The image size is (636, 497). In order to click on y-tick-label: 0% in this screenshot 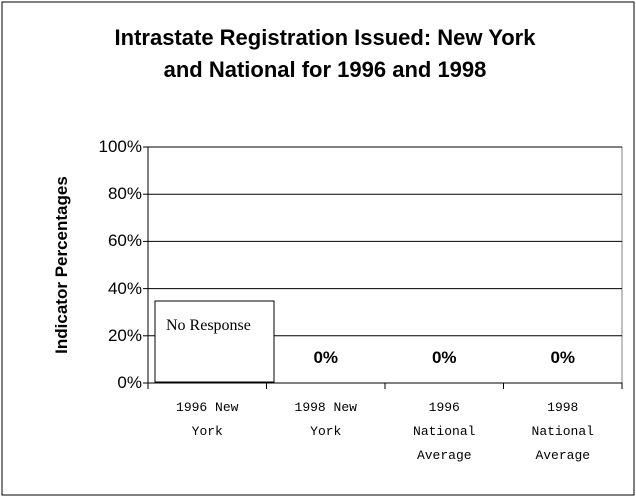, I will do `click(129, 382)`.